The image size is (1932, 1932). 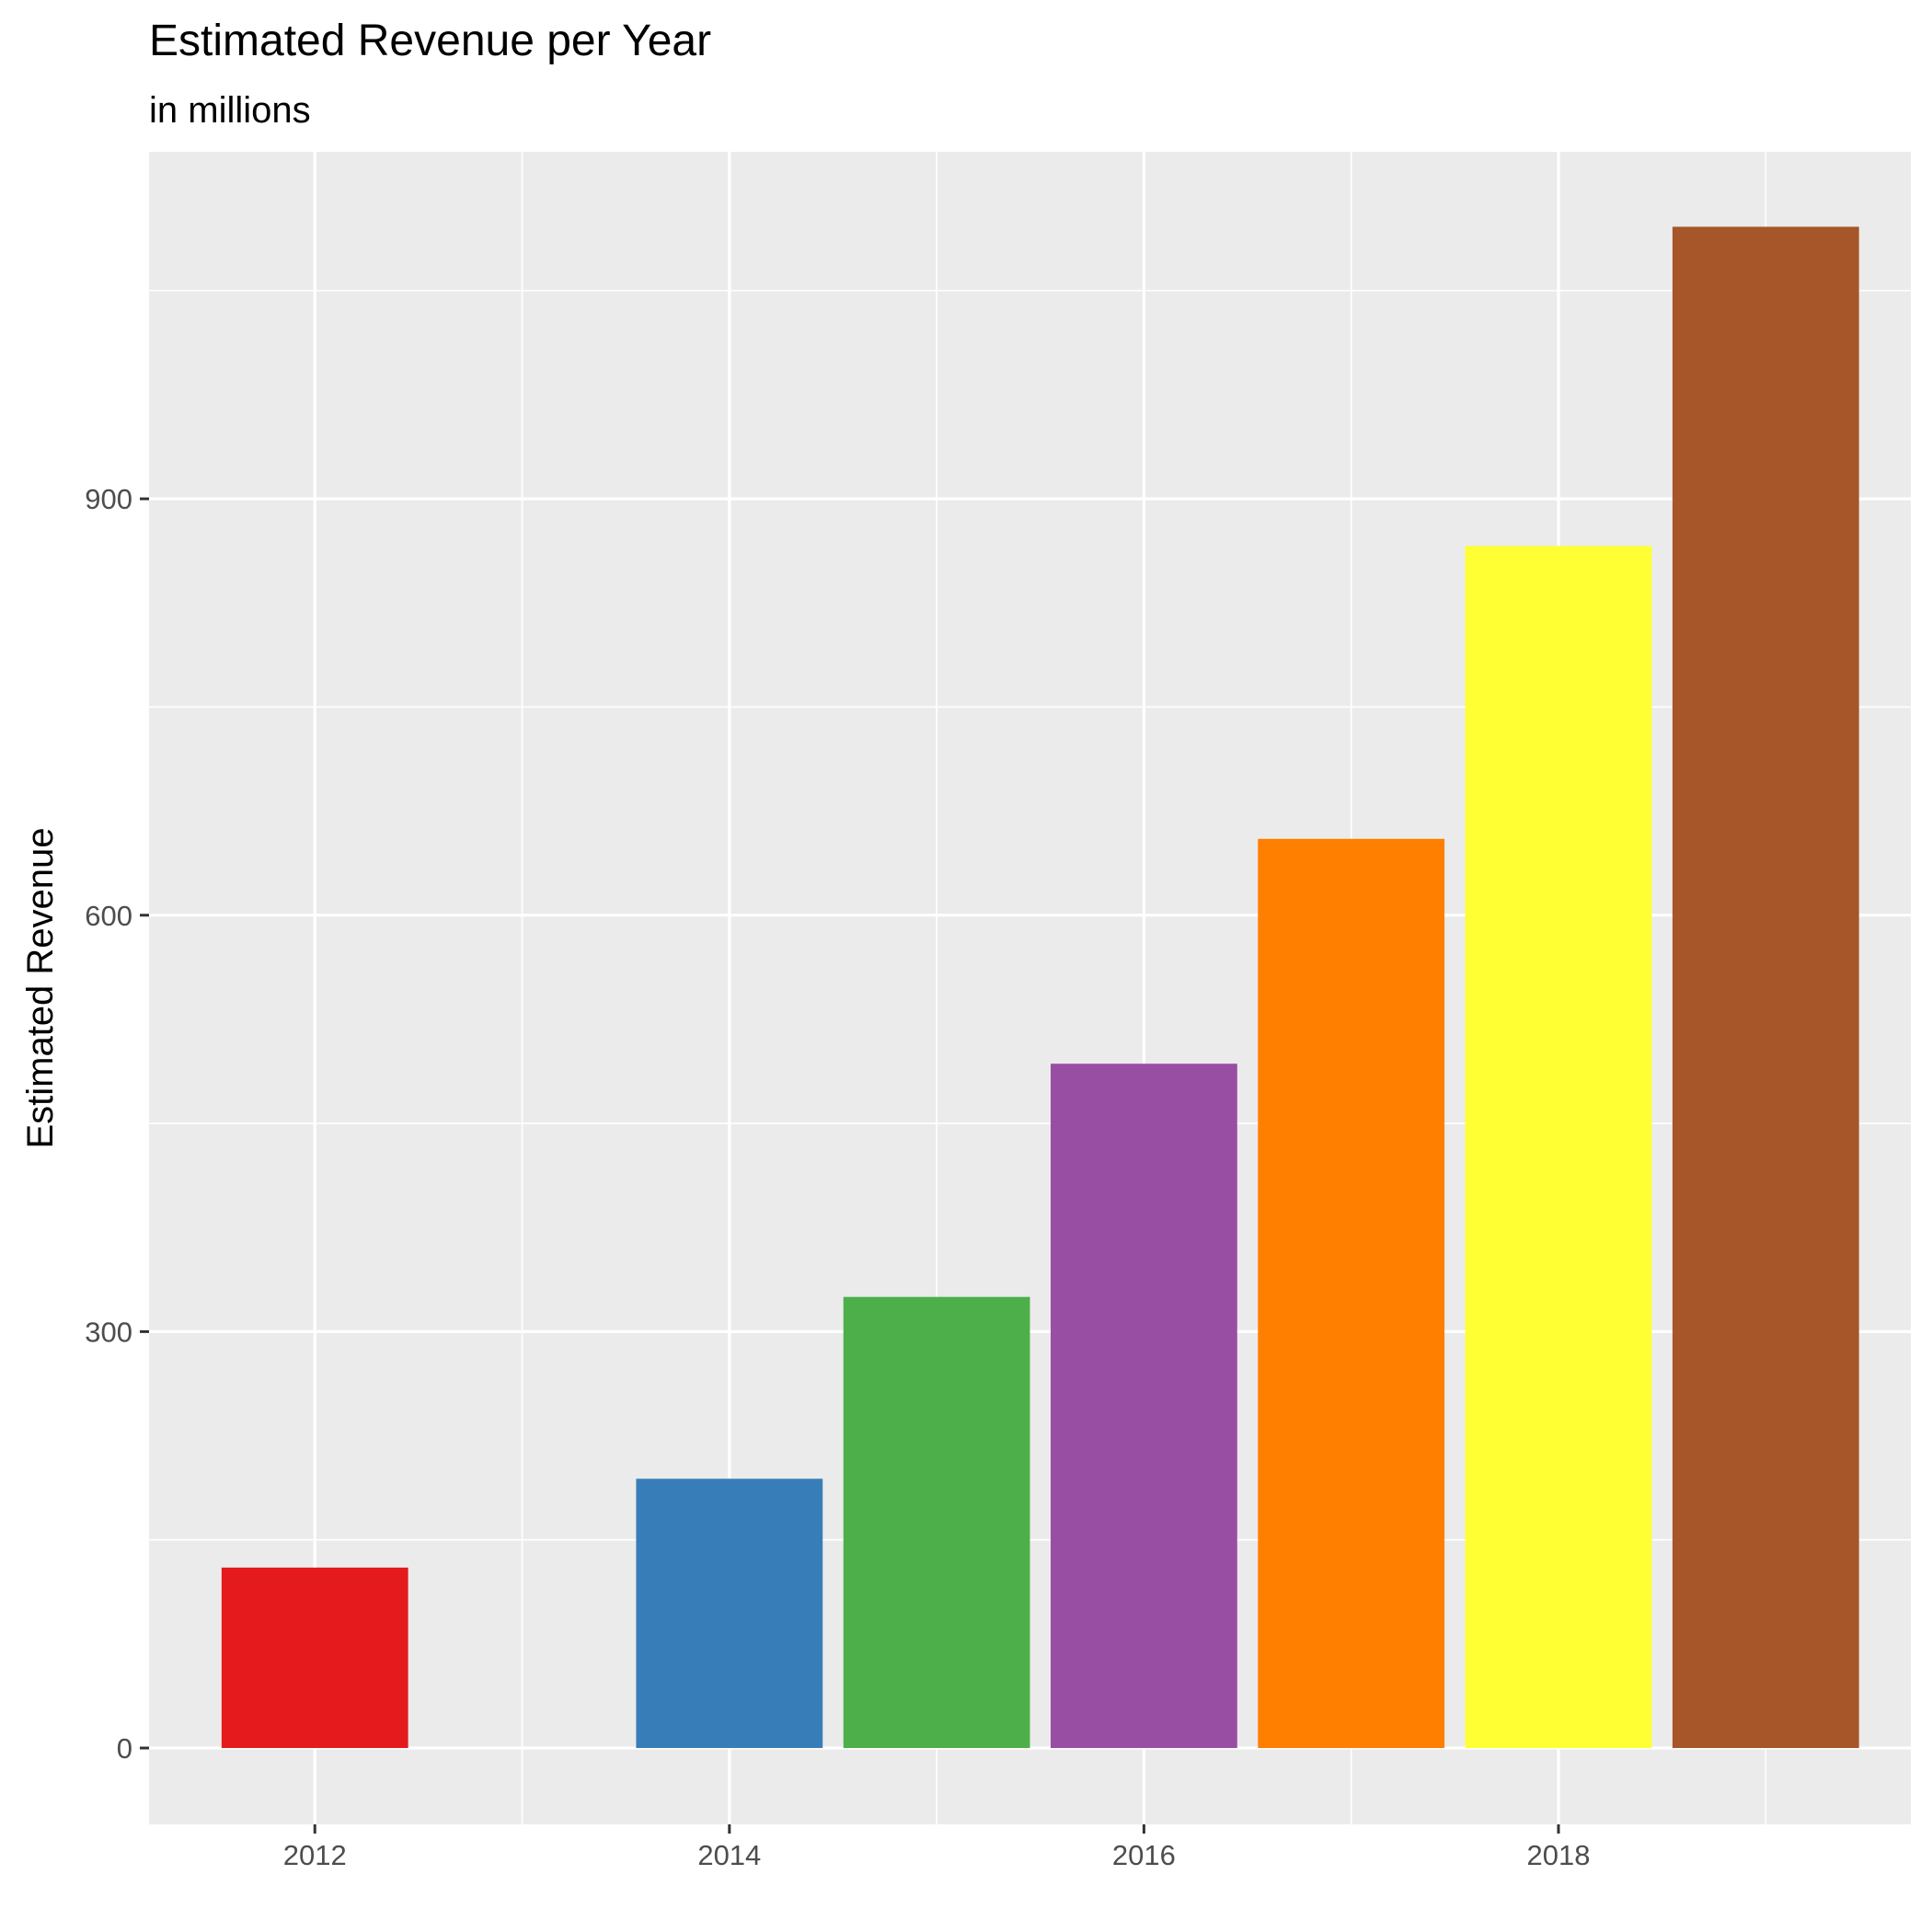 What do you see at coordinates (937, 1847) in the screenshot?
I see `x-axis: 2012 2014 2016 2018` at bounding box center [937, 1847].